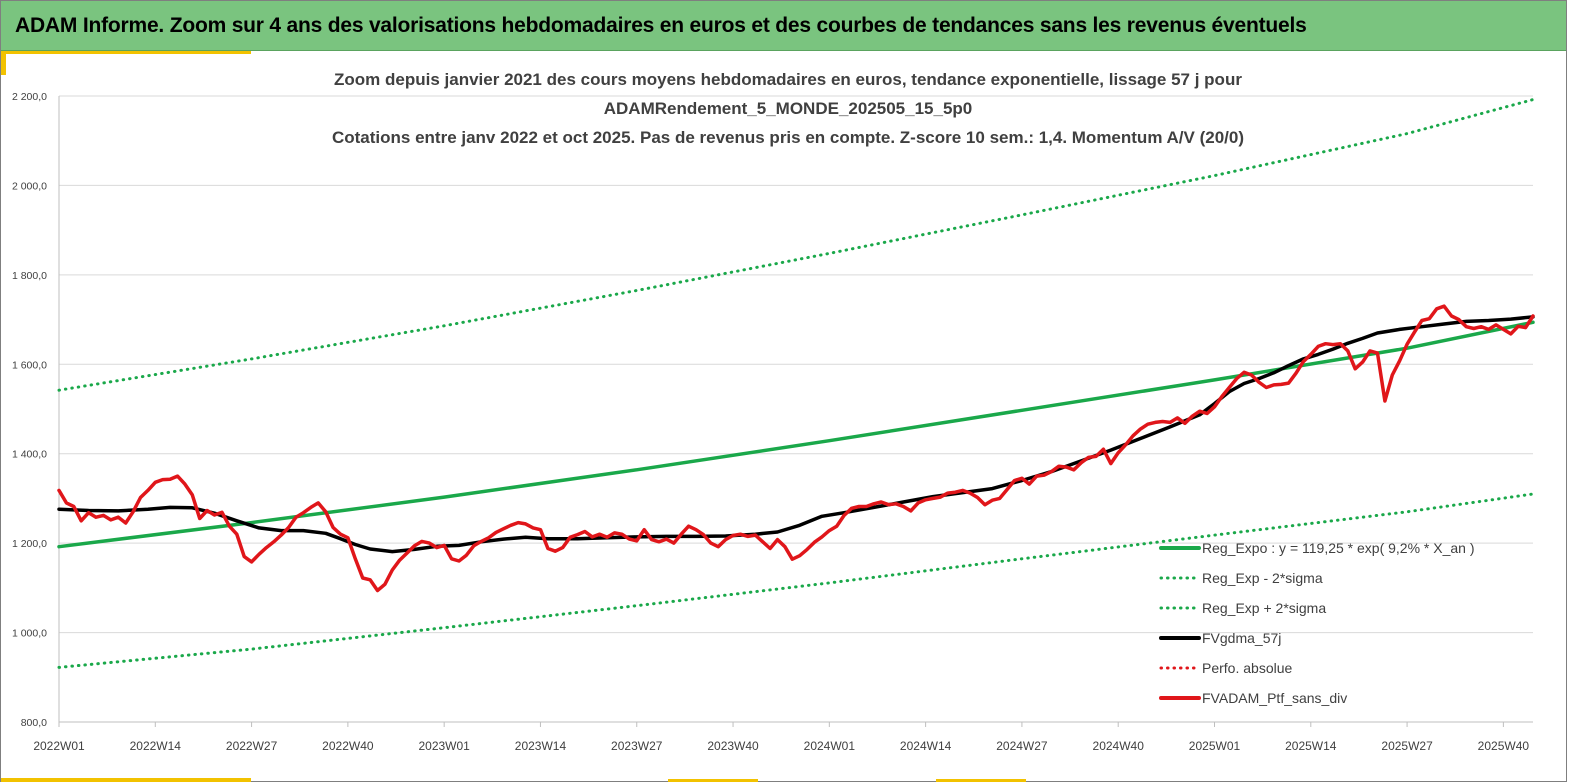 This screenshot has width=1569, height=784. What do you see at coordinates (1264, 608) in the screenshot?
I see `legend-label: Reg_Exp + 2*sigma` at bounding box center [1264, 608].